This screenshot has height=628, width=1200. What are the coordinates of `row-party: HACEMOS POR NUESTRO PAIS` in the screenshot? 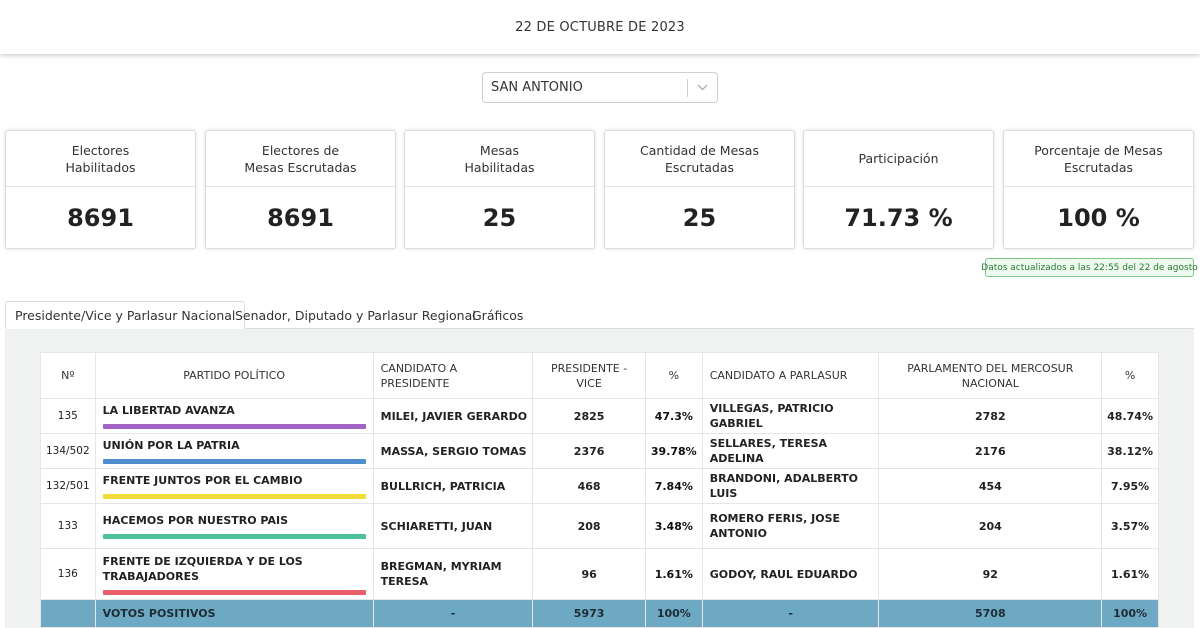 It's located at (234, 526).